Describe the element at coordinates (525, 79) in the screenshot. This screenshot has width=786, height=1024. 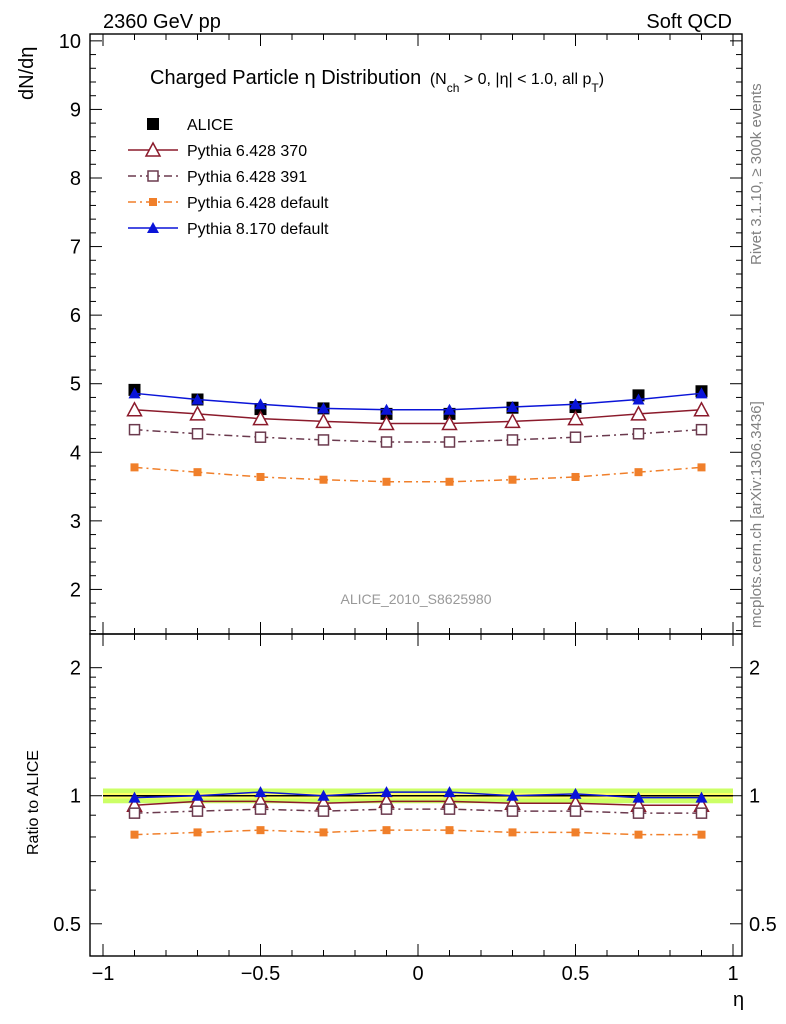
I see `title-note-mid: > 0, |η| < 1.0, all p` at that location.